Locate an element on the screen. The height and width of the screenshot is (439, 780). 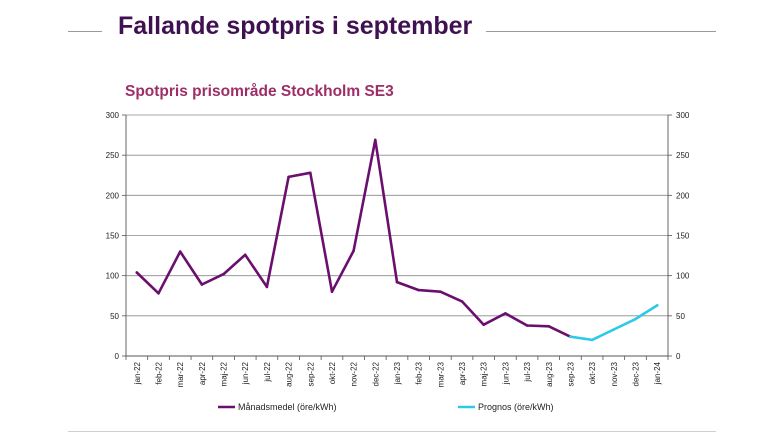
x-tick-label: jan-22 is located at coordinates (137, 373).